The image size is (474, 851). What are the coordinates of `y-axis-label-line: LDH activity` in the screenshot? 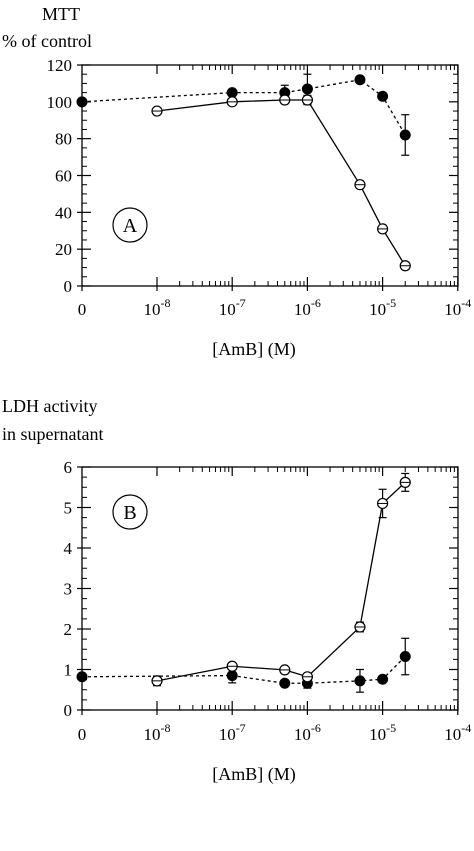 It's located at (49, 406).